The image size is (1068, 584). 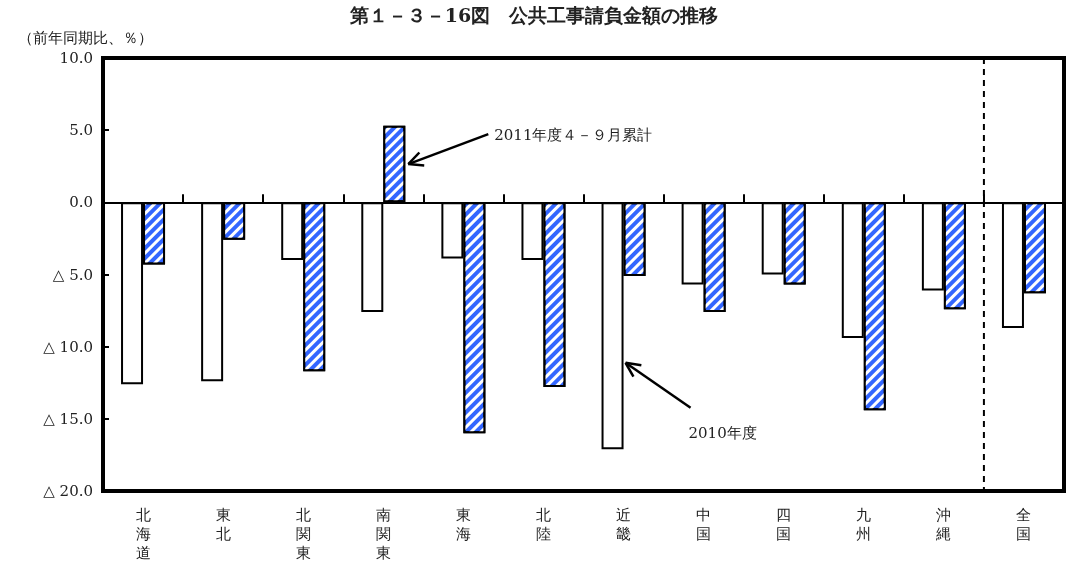 I want to click on y-tick-label: 0.0, so click(x=81, y=202).